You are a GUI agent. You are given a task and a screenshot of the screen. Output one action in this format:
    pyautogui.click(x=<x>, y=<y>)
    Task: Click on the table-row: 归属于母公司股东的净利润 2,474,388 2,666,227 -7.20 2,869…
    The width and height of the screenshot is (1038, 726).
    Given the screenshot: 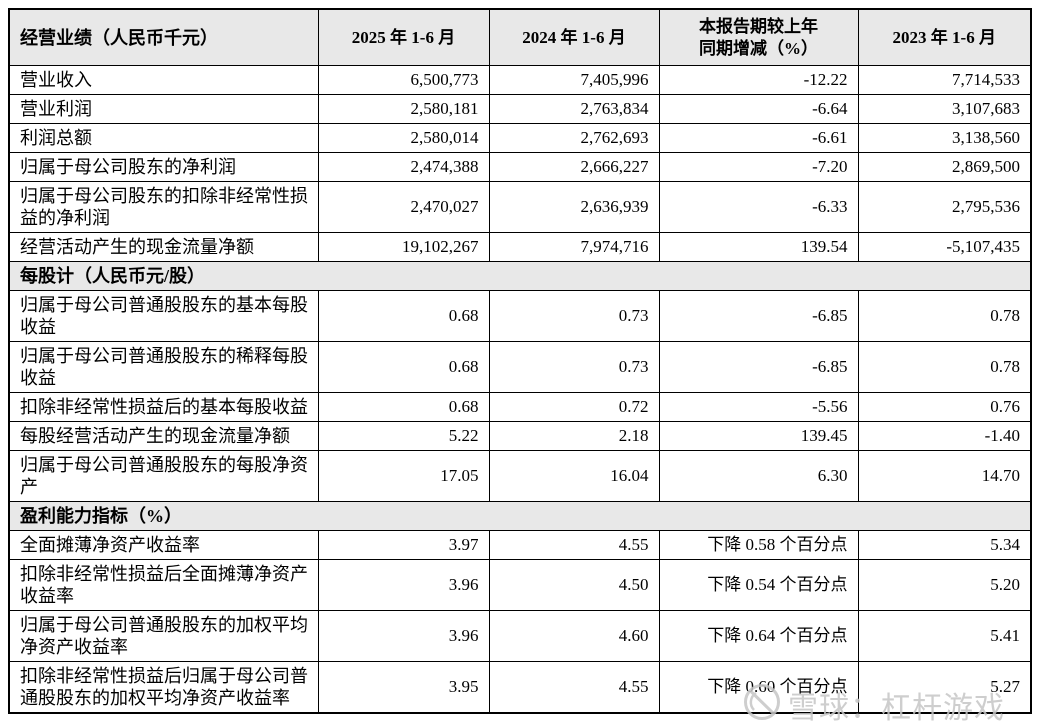 What is the action you would take?
    pyautogui.click(x=520, y=167)
    